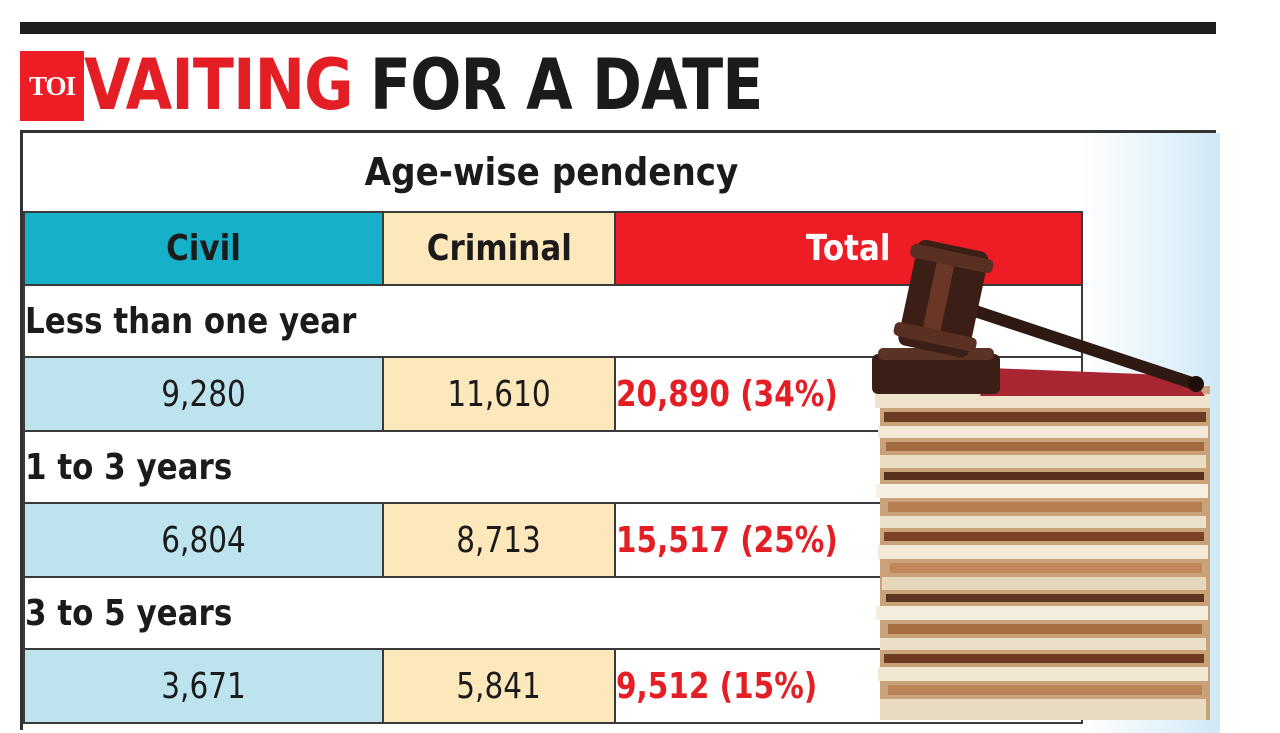  I want to click on column-header-civil: Civil, so click(203, 248).